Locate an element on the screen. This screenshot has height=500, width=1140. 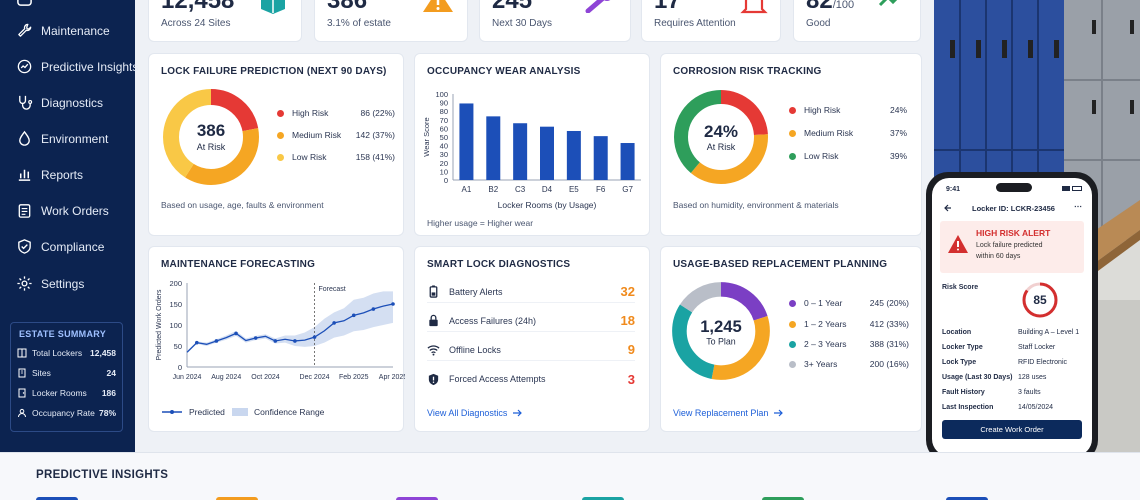
legend-3-plus-years: 3+ Years 200 (16%) is located at coordinates (849, 364).